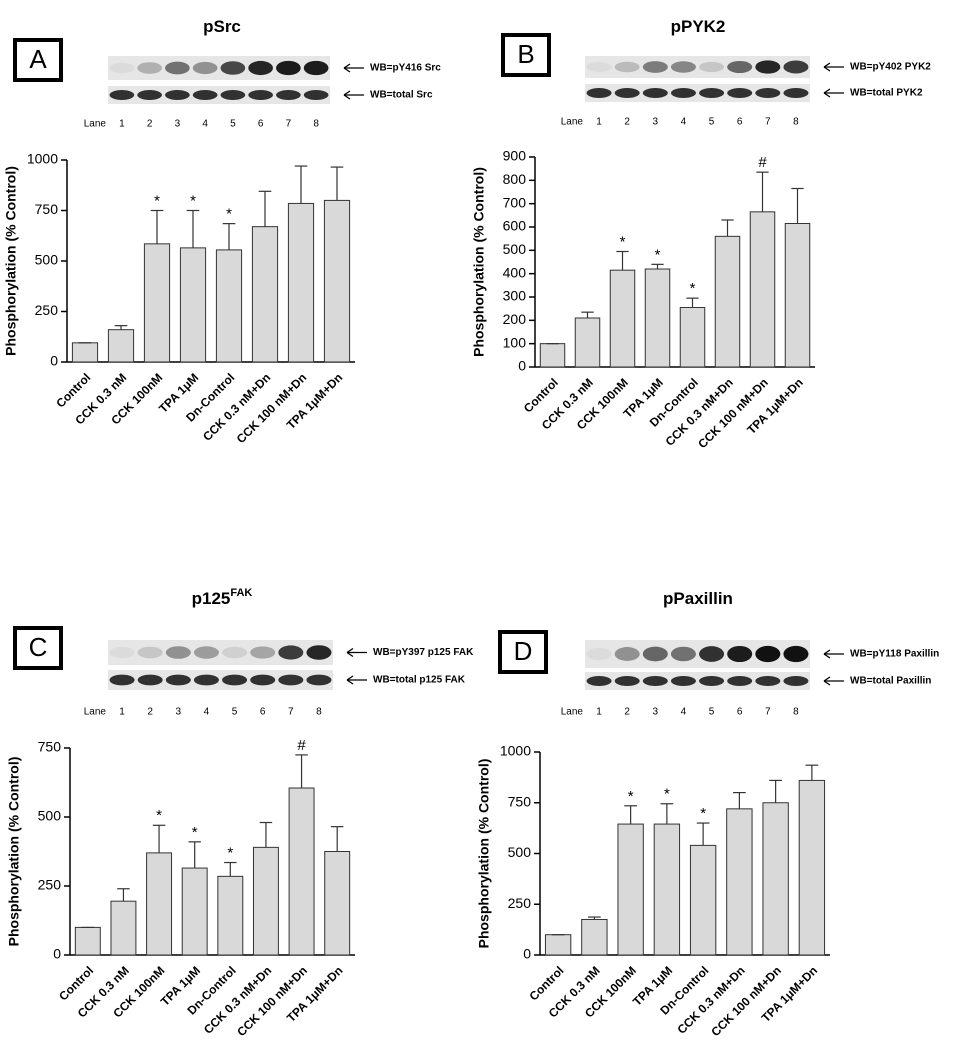 This screenshot has width=954, height=1050. I want to click on y-tick-label: 100, so click(515, 342).